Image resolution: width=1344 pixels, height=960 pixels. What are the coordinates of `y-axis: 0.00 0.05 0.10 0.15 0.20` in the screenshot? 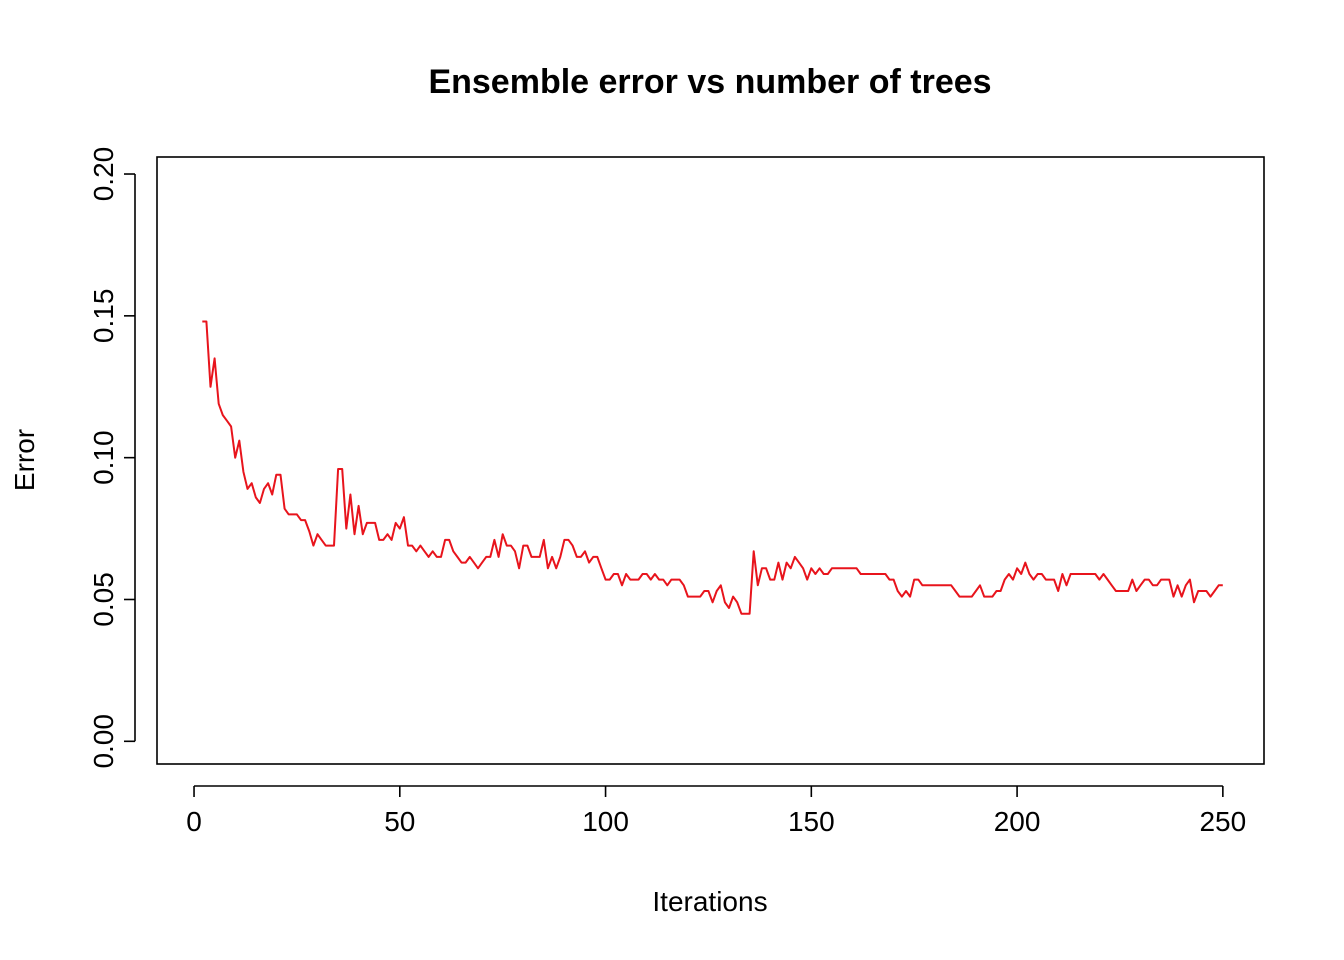 It's located at (112, 458).